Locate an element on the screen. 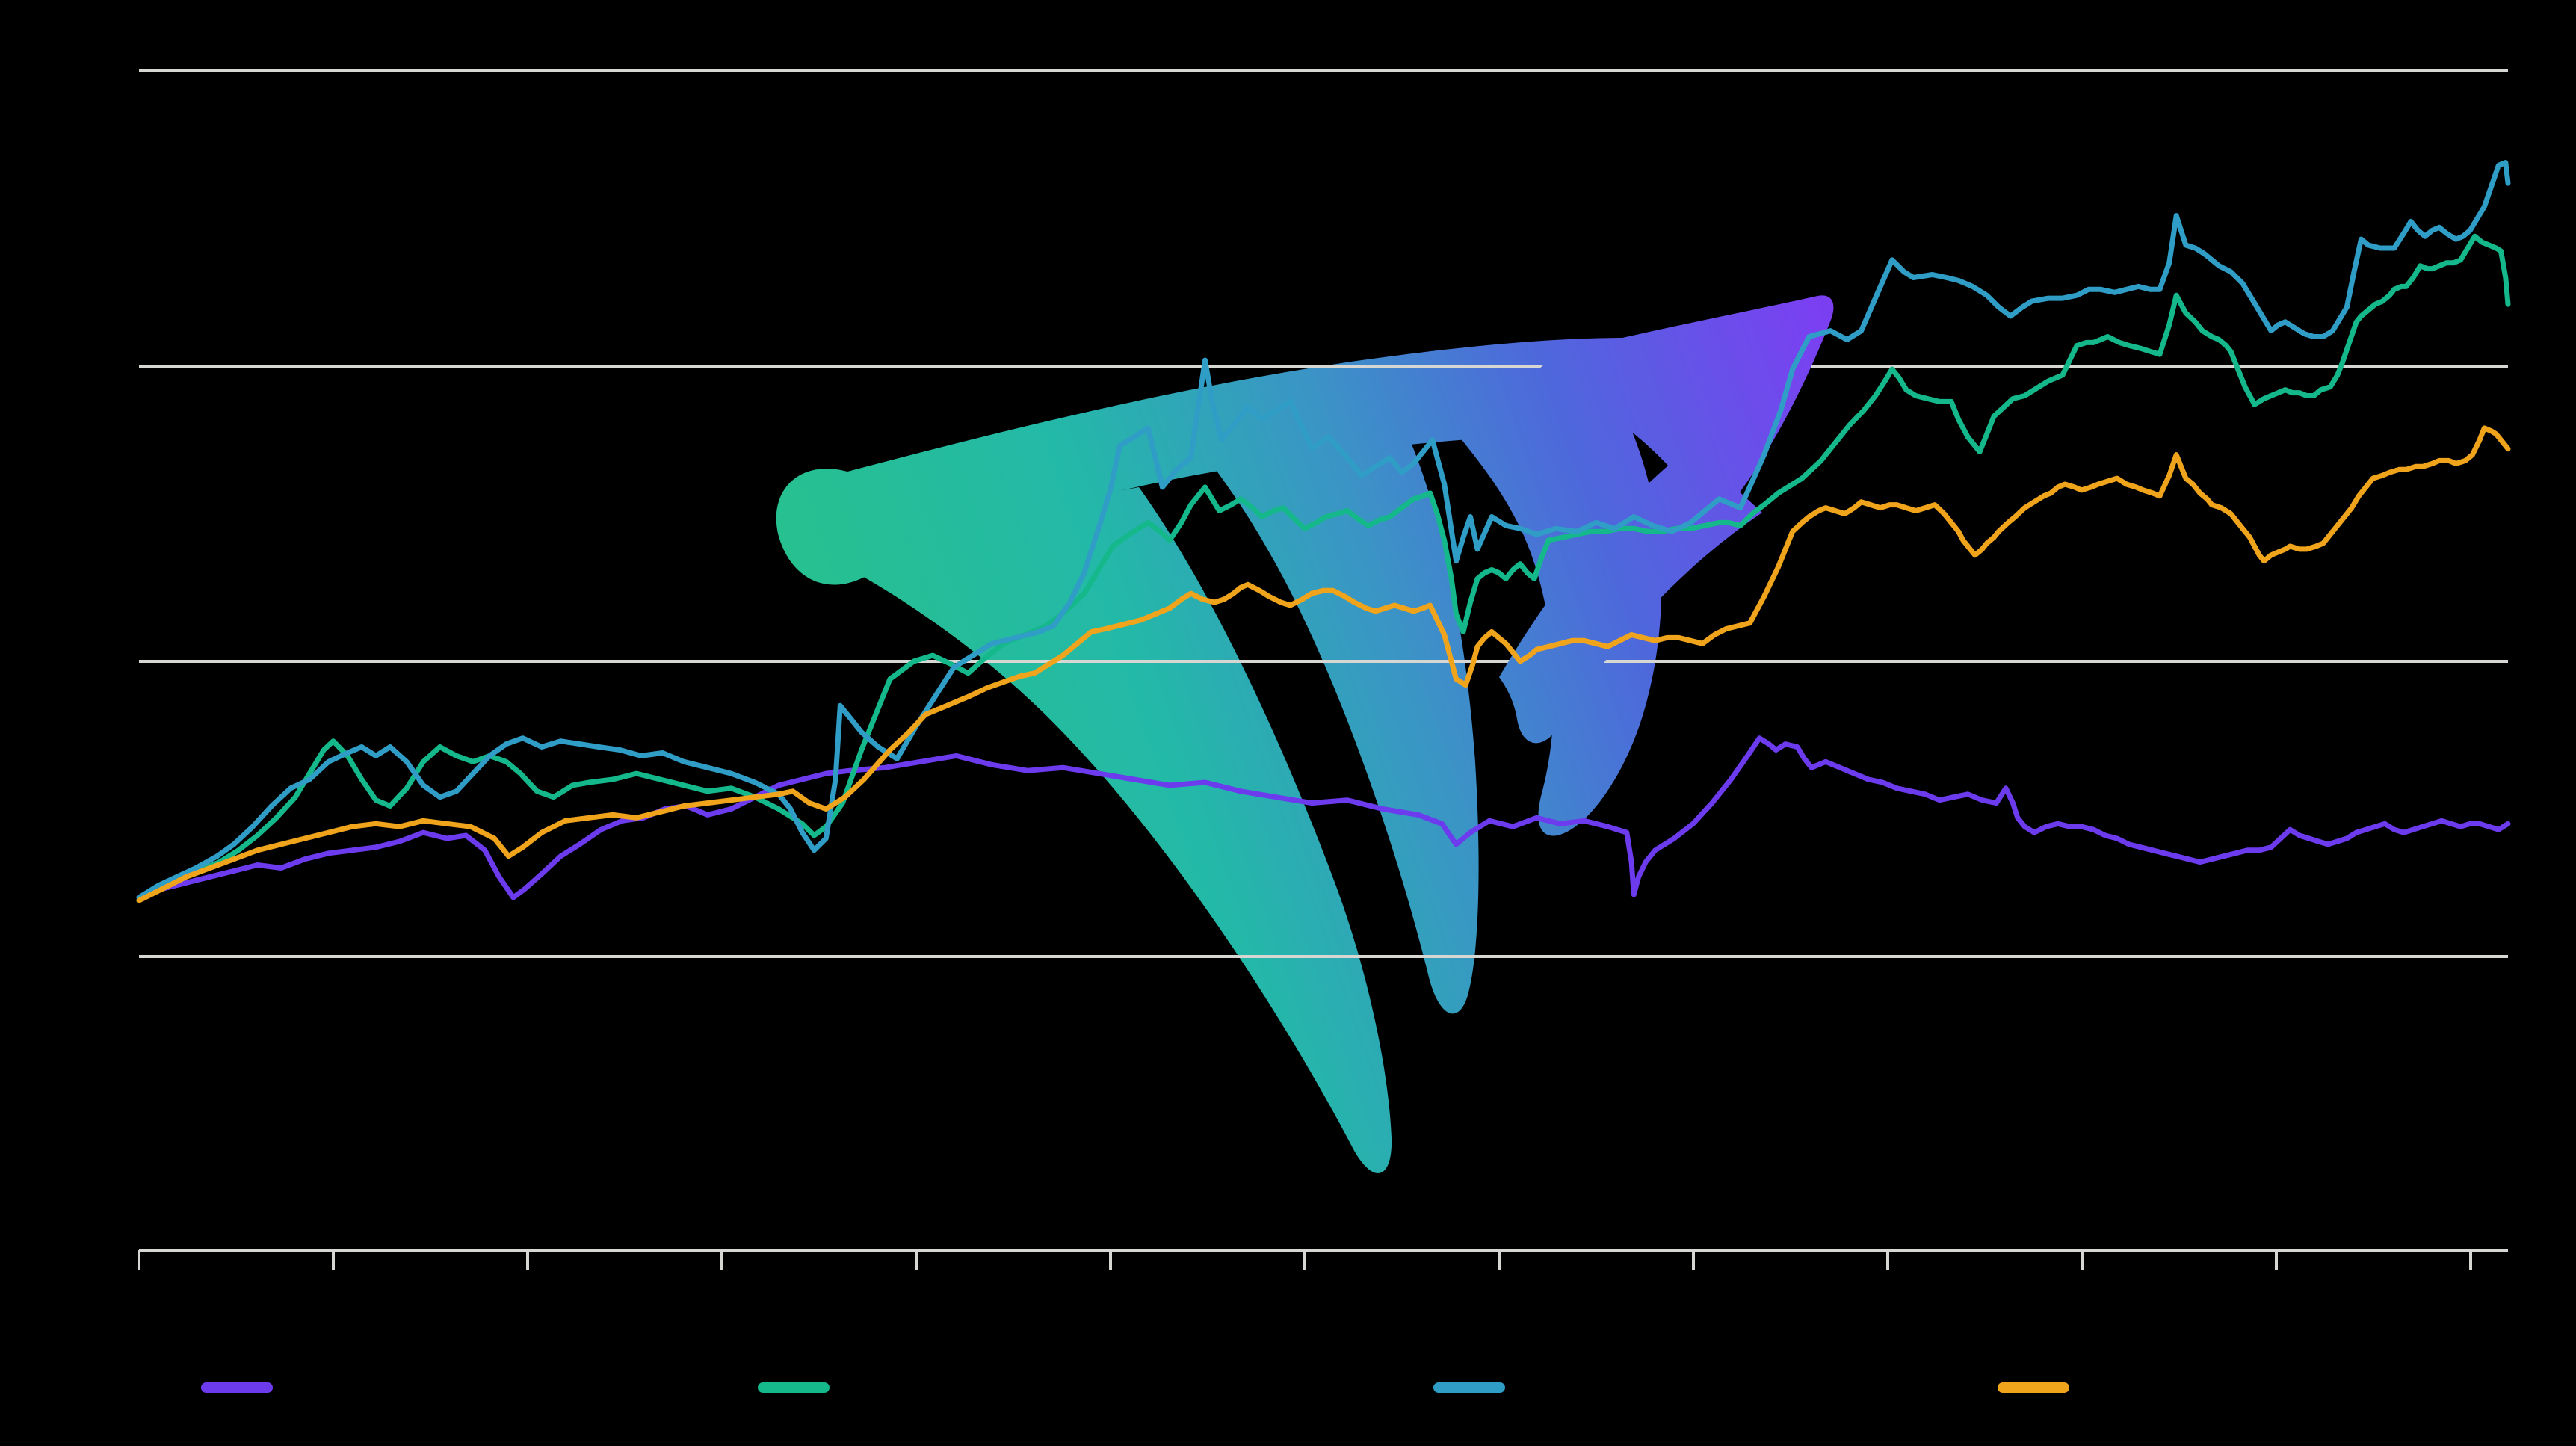 The height and width of the screenshot is (1446, 2576). series-1-purple-line is located at coordinates (1324, 817).